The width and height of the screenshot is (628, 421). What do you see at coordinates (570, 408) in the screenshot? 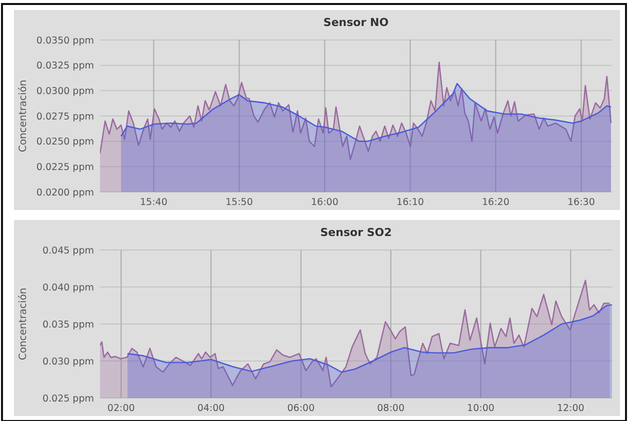
I see `x-tick-label: 12:00` at bounding box center [570, 408].